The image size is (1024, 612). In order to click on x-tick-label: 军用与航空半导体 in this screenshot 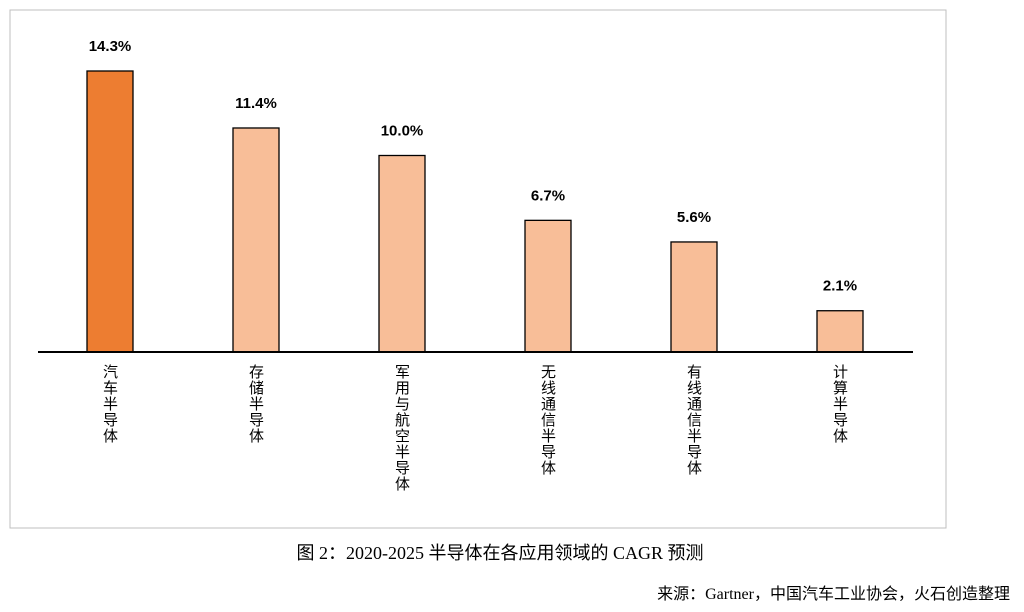, I will do `click(402, 428)`.